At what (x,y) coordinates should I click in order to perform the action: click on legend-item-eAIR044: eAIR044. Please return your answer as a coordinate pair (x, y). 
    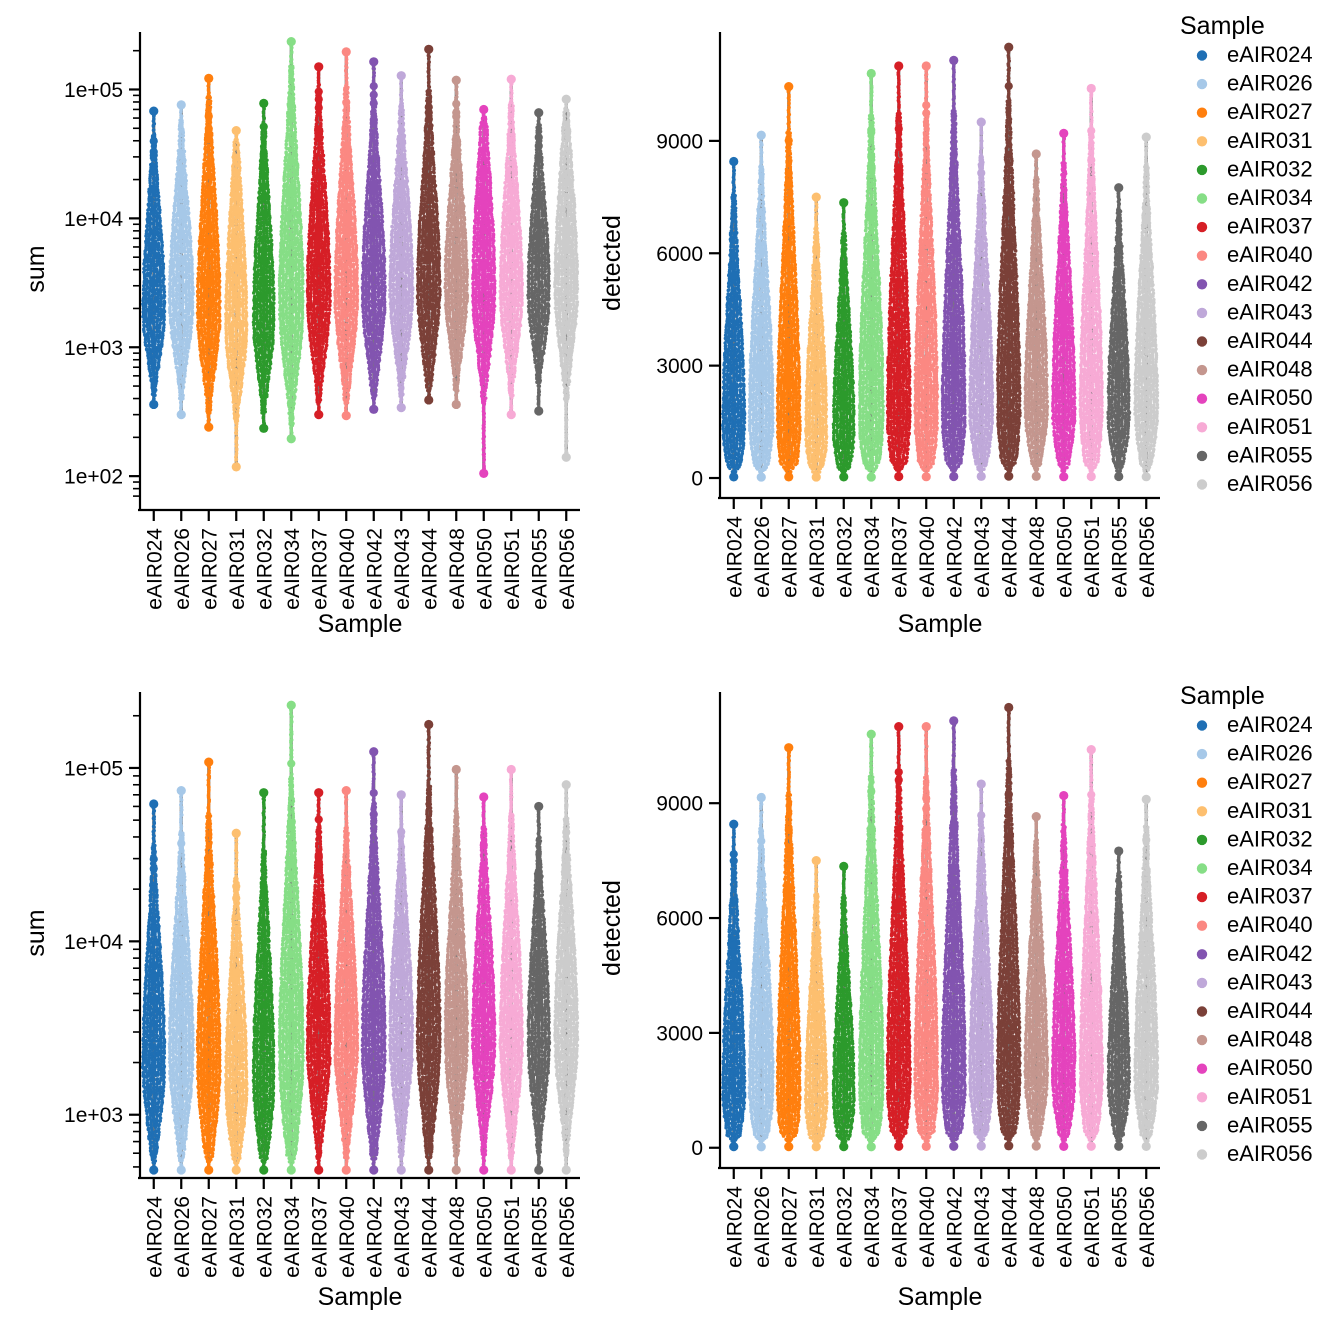
    Looking at the image, I should click on (1254, 1010).